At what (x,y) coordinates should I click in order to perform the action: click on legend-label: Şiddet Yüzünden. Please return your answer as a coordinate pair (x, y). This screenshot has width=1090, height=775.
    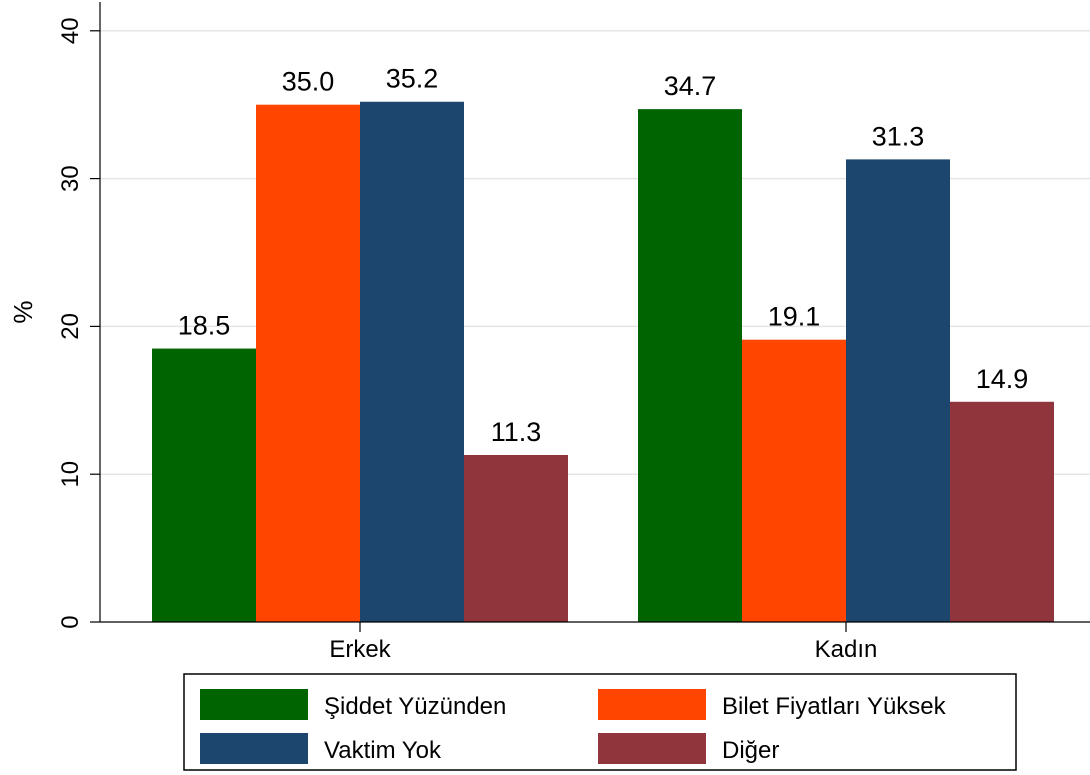
    Looking at the image, I should click on (415, 706).